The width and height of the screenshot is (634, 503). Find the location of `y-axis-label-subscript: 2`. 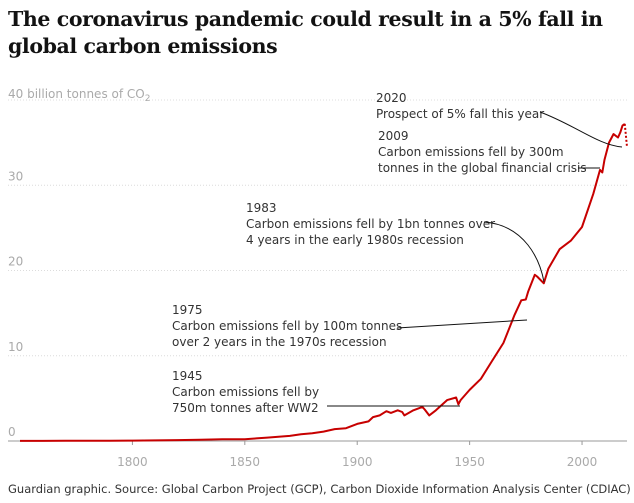

y-axis-label-subscript: 2 is located at coordinates (148, 99).